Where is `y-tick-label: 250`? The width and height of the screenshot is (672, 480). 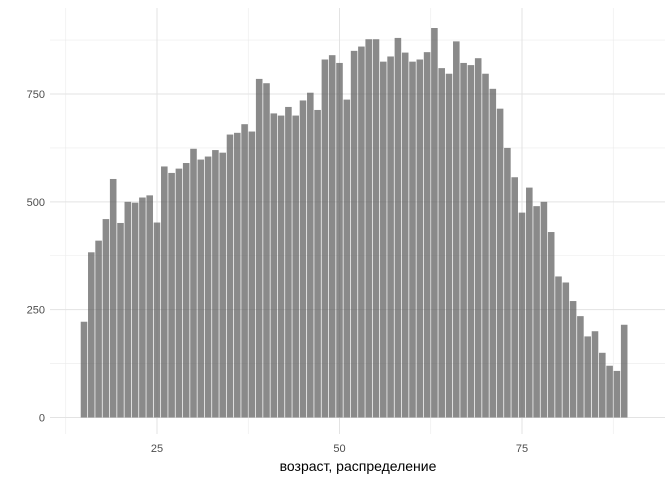 y-tick-label: 250 is located at coordinates (36, 311).